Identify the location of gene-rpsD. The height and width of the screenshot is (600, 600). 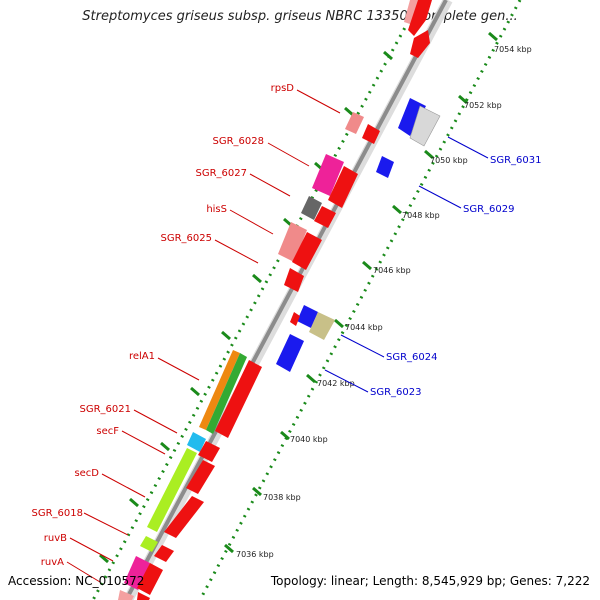
(354, 123).